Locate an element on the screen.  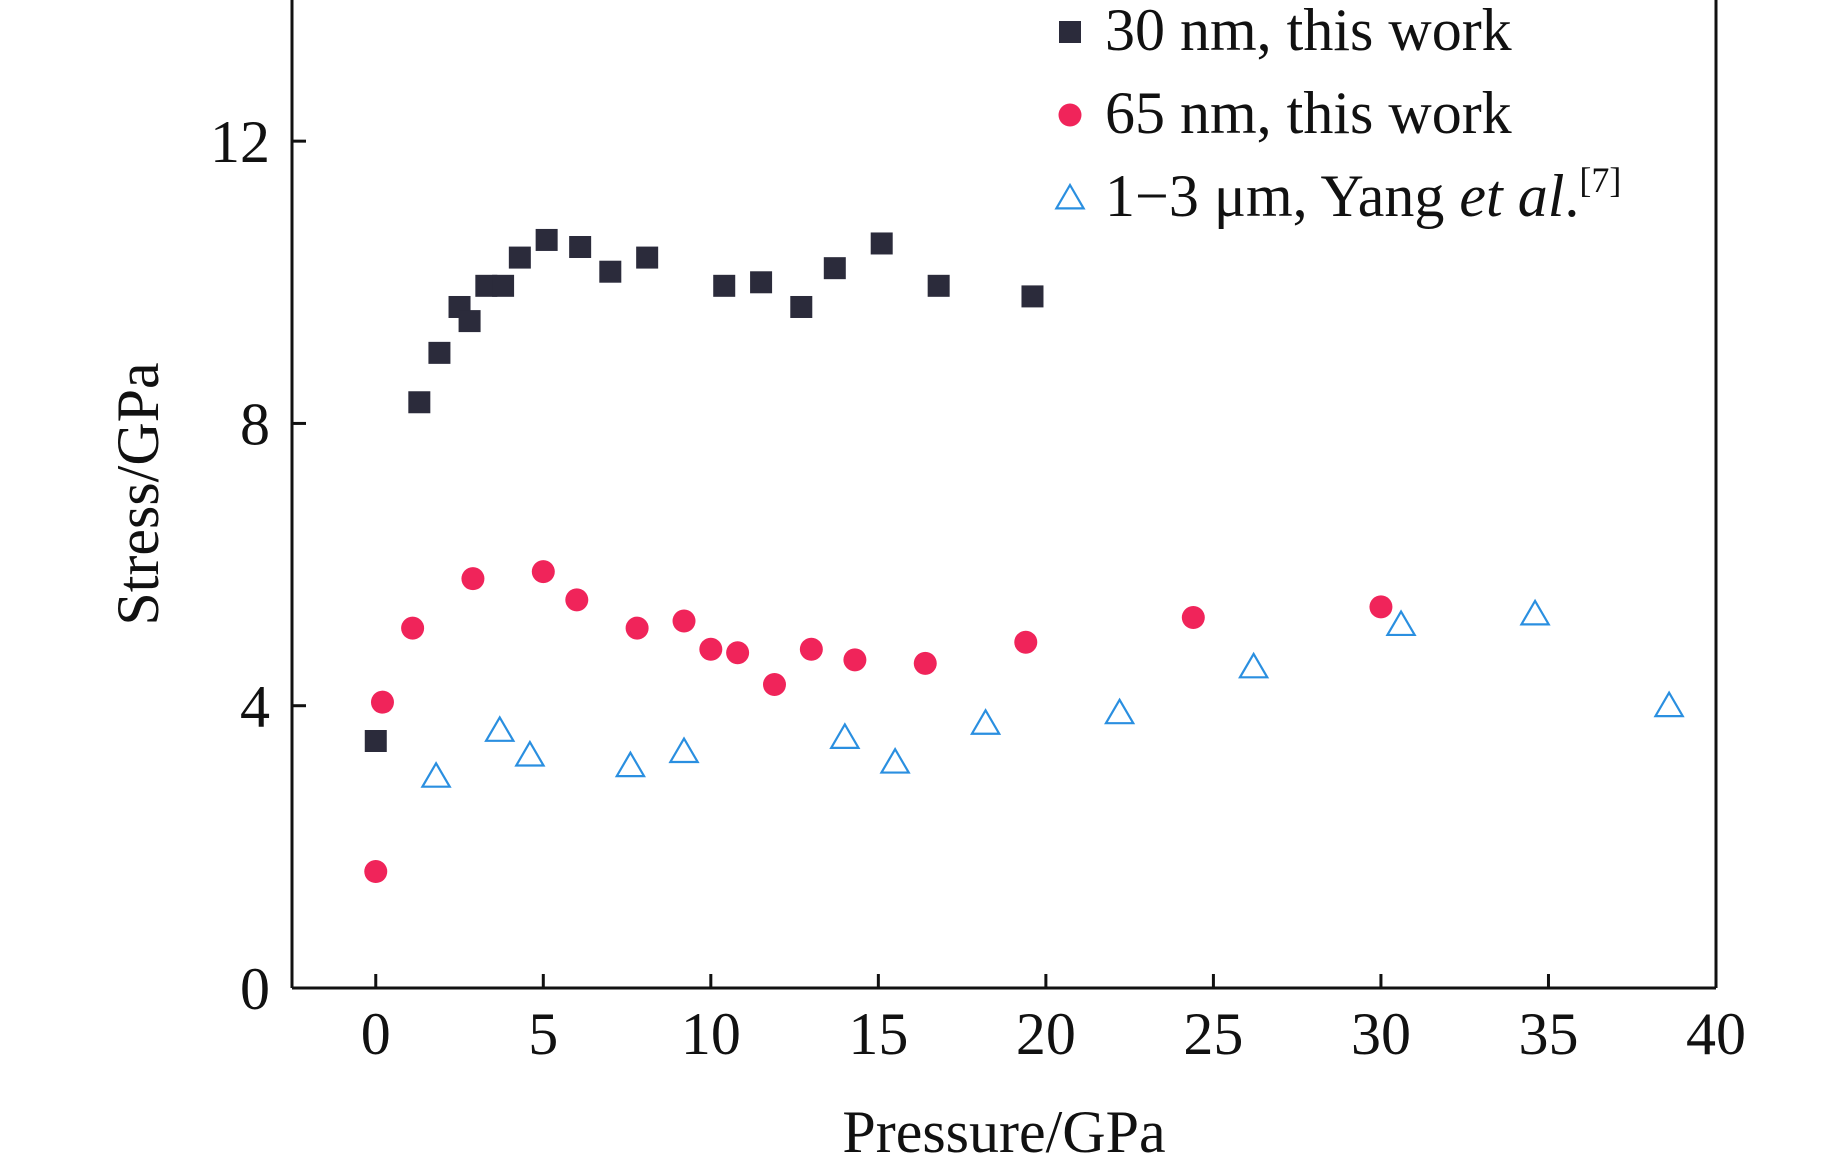
legend-label: 1−3 μm, Yang et al.[7] is located at coordinates (1363, 194).